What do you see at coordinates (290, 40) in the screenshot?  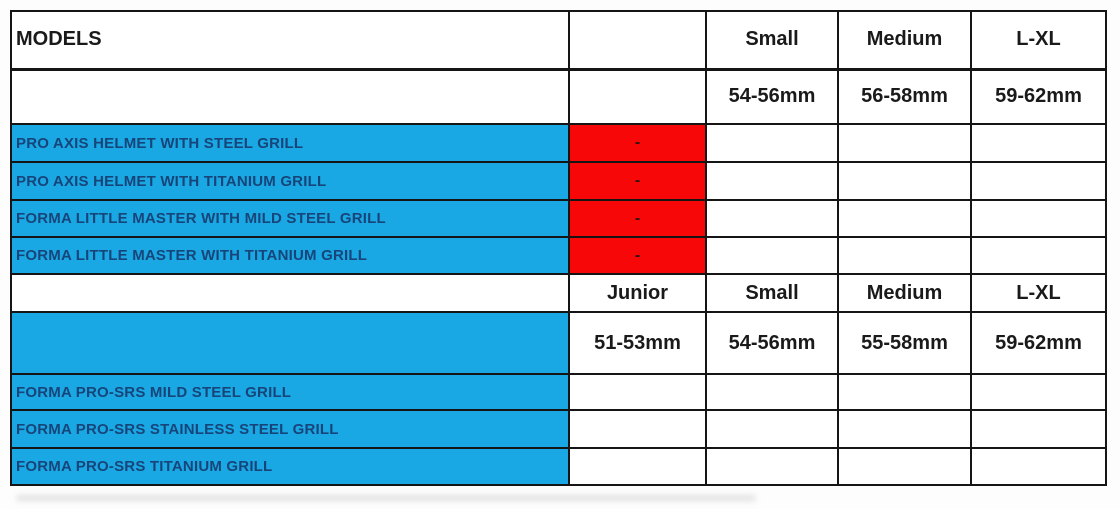 I see `models-header-cell: MODELS` at bounding box center [290, 40].